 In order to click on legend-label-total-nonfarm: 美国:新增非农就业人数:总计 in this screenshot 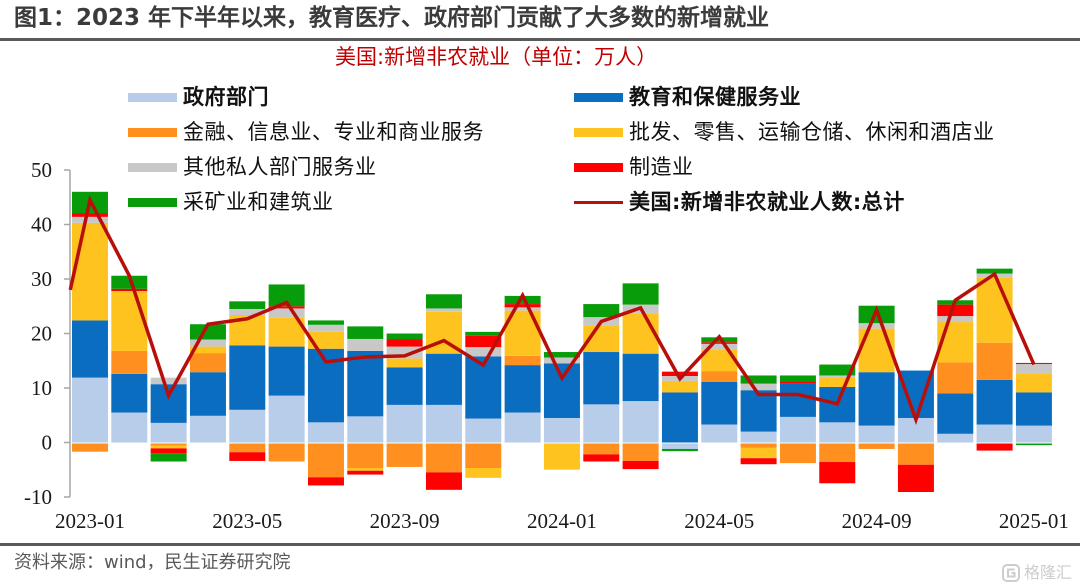, I will do `click(767, 202)`.